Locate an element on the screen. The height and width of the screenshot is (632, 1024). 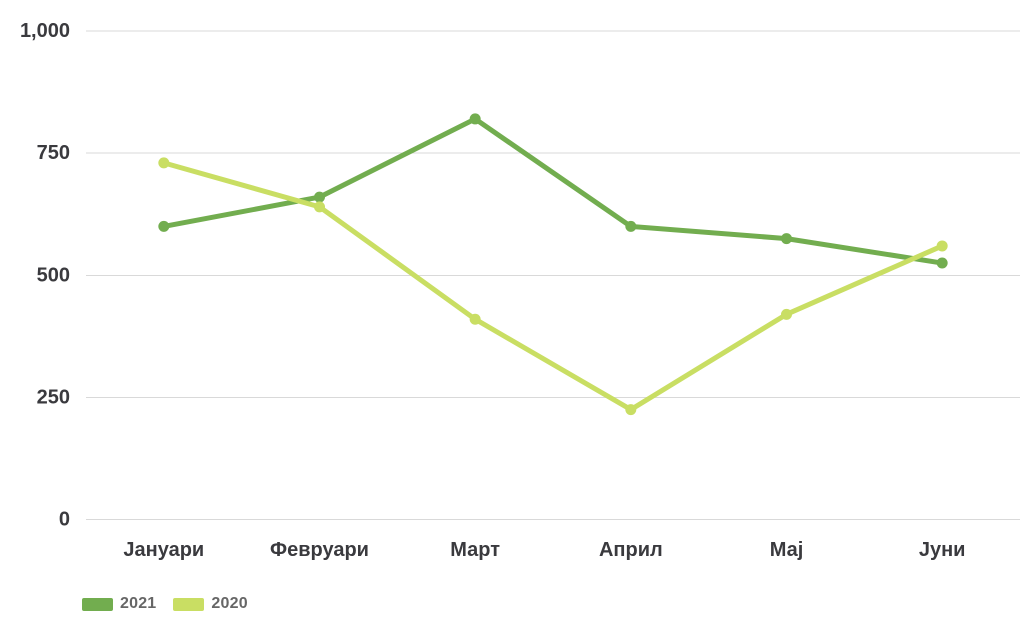
legend-item-2020: 2020 is located at coordinates (210, 604).